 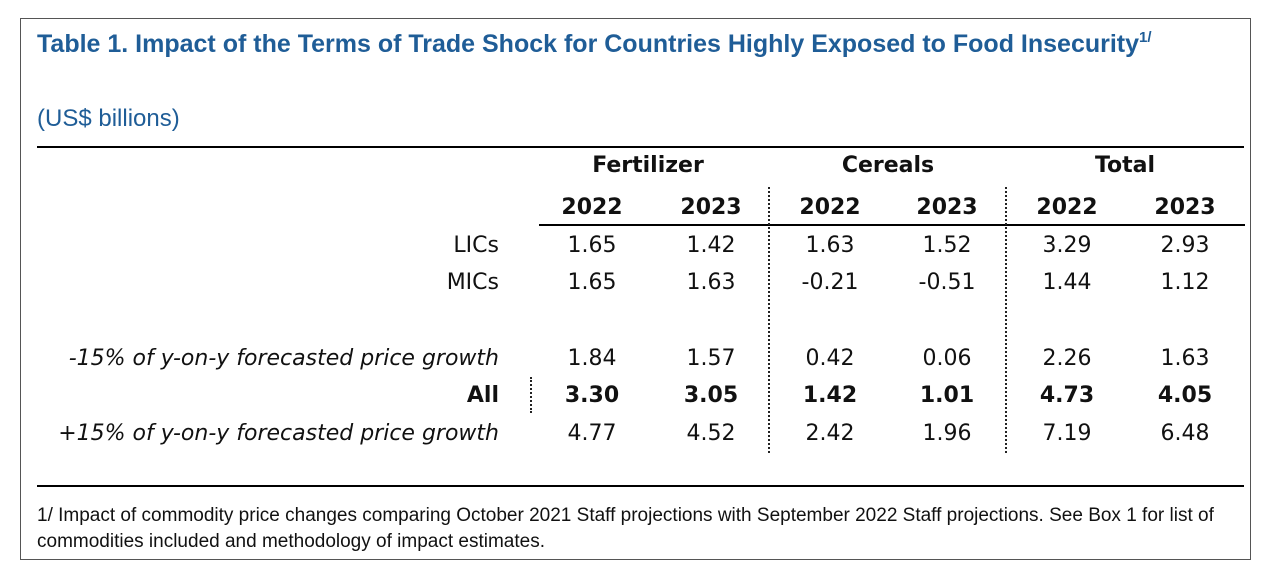 I want to click on table-cell: 4.77, so click(x=592, y=433).